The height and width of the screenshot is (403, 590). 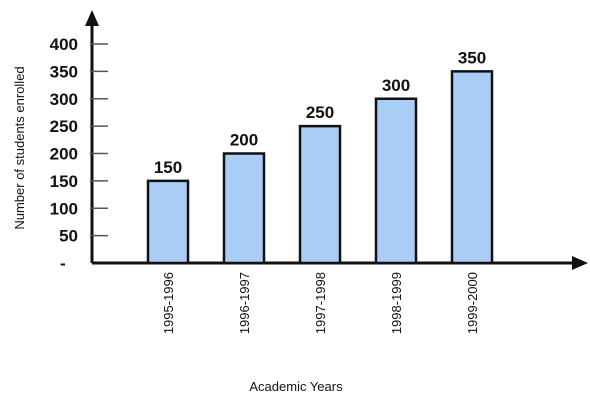 What do you see at coordinates (396, 303) in the screenshot?
I see `x-category-label: 1998-1999` at bounding box center [396, 303].